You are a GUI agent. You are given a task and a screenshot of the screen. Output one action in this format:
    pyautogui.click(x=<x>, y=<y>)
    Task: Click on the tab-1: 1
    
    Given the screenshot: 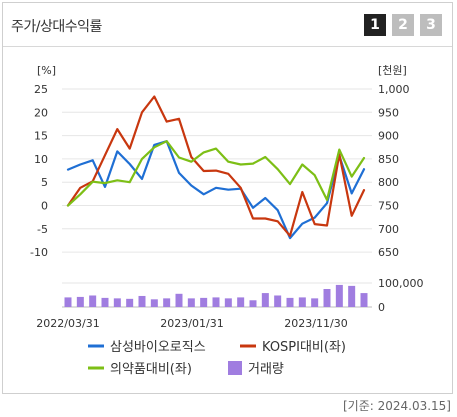 What is the action you would take?
    pyautogui.click(x=375, y=25)
    